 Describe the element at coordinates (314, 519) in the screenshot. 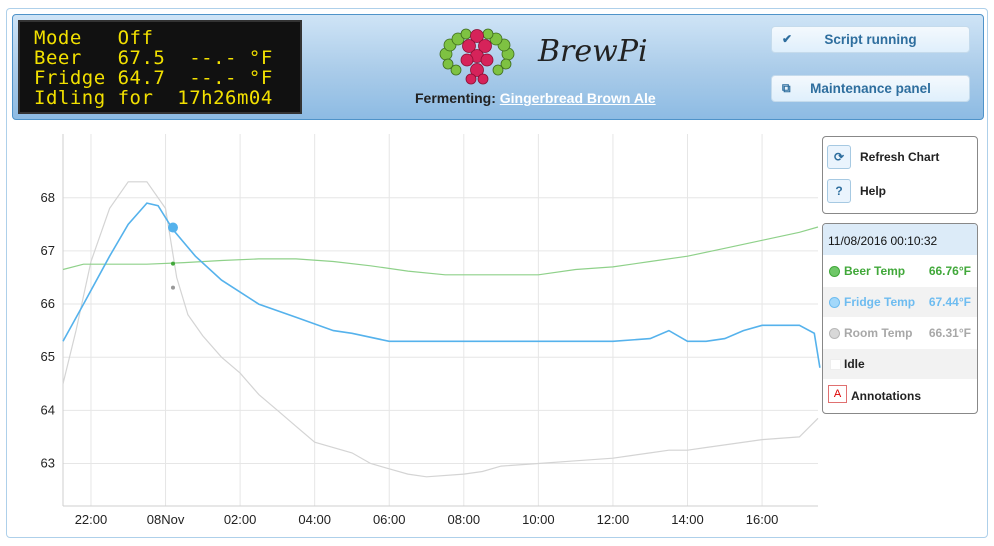

I see `x-tick-label: 04:00` at that location.